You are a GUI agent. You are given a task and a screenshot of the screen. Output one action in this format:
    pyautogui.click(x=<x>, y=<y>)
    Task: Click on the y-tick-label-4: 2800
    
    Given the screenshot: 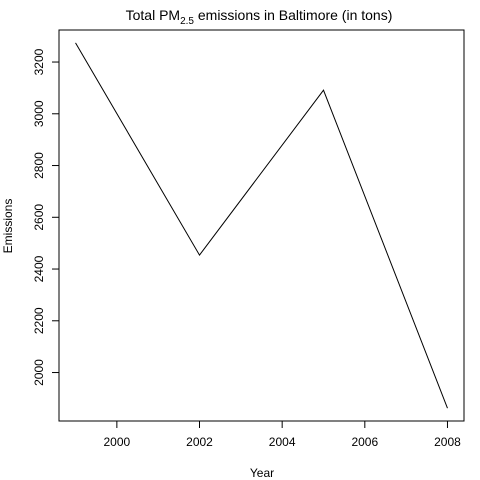 What is the action you would take?
    pyautogui.click(x=39, y=165)
    